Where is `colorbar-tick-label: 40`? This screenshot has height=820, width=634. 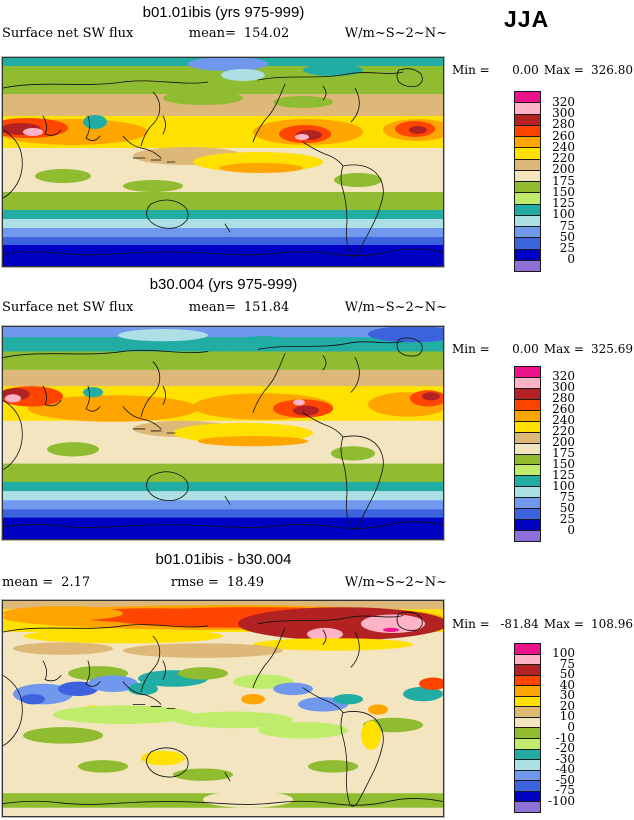 colorbar-tick-label: 40 is located at coordinates (567, 684).